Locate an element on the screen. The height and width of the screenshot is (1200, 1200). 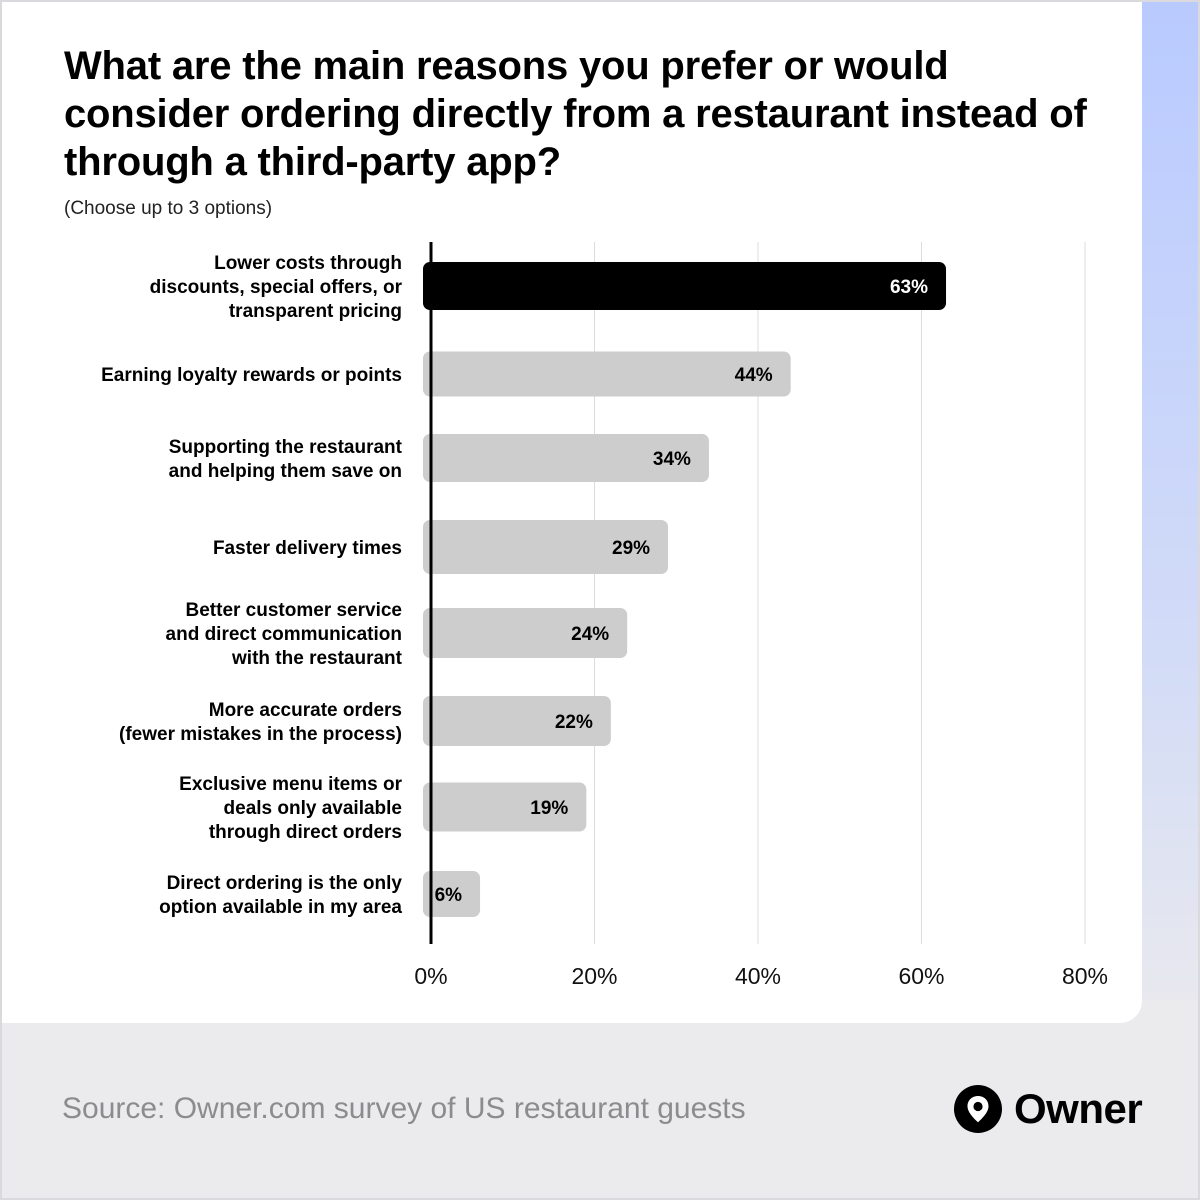
x-tick-label: 0% is located at coordinates (430, 976).